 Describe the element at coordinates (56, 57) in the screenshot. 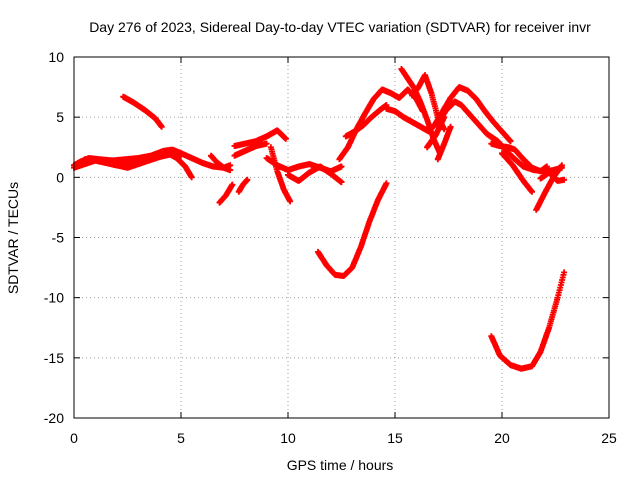

I see `y-tick-label: 10` at that location.